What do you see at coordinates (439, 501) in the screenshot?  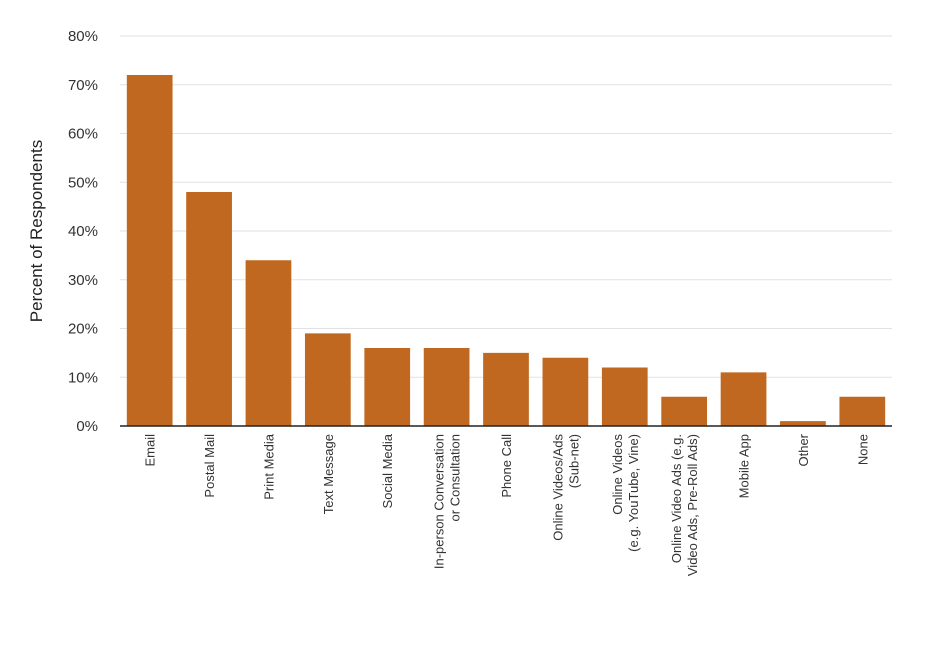 I see `x-tick-label: In-person Conversation` at bounding box center [439, 501].